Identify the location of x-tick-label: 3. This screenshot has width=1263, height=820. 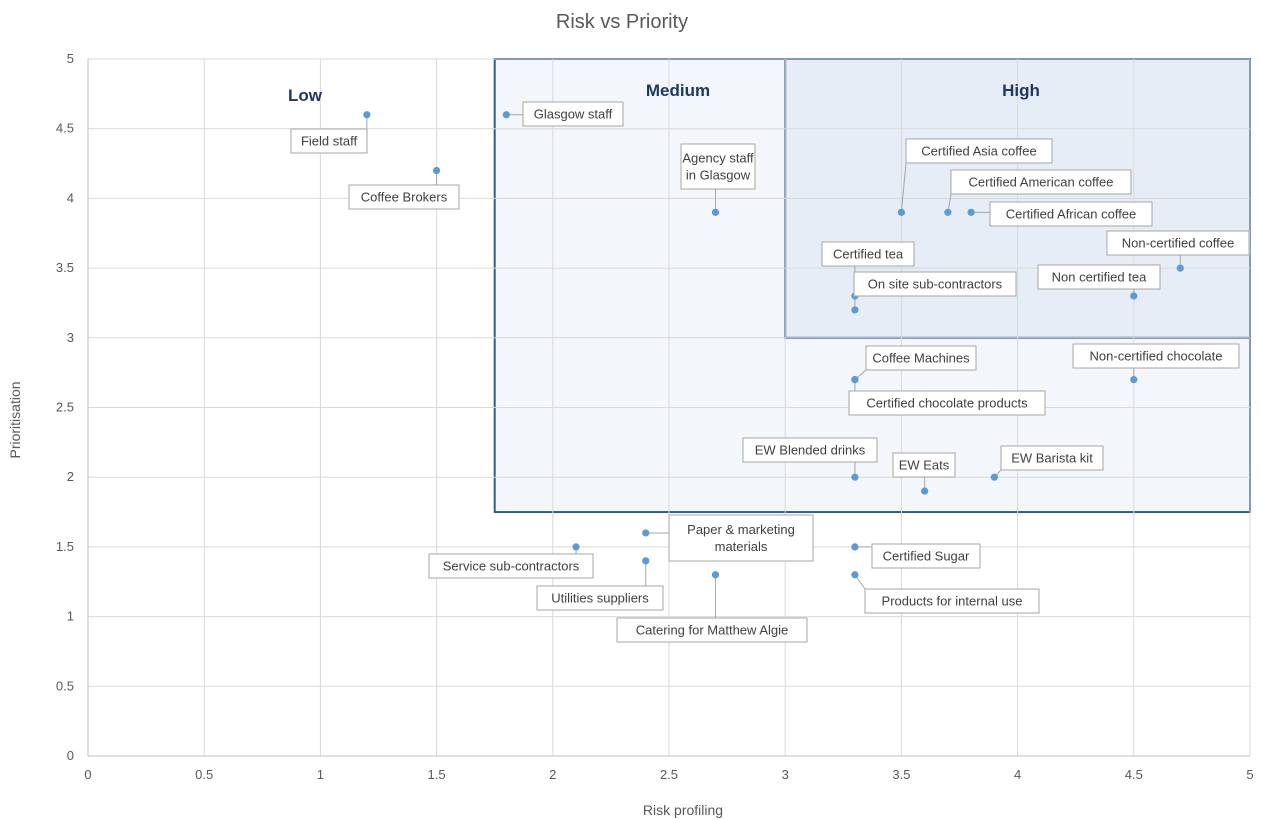
(785, 774).